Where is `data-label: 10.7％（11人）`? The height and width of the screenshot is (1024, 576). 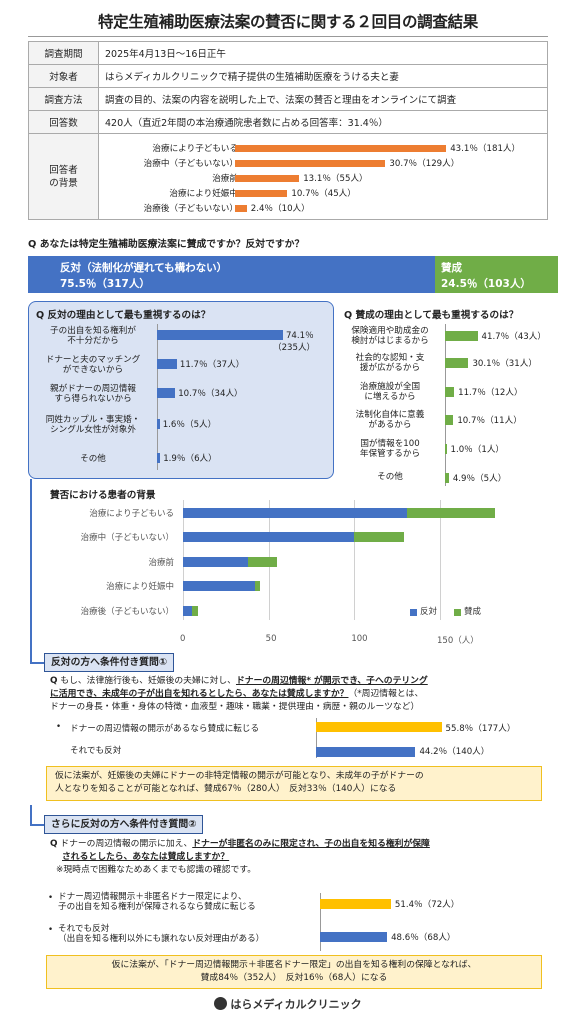
data-label: 10.7％（11人） is located at coordinates (489, 421).